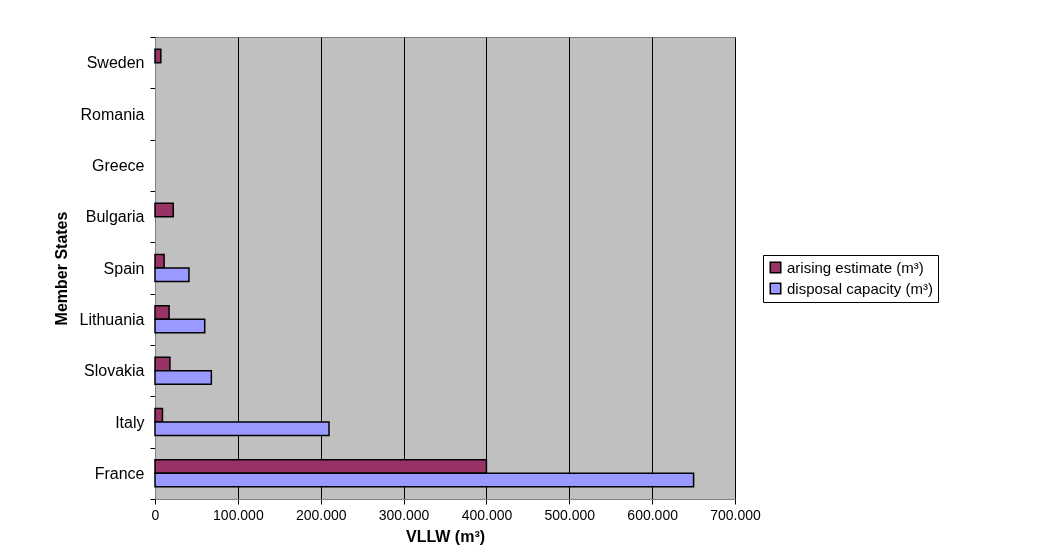 The width and height of the screenshot is (1058, 559). Describe the element at coordinates (404, 514) in the screenshot. I see `x-tick-label: 300.000` at that location.